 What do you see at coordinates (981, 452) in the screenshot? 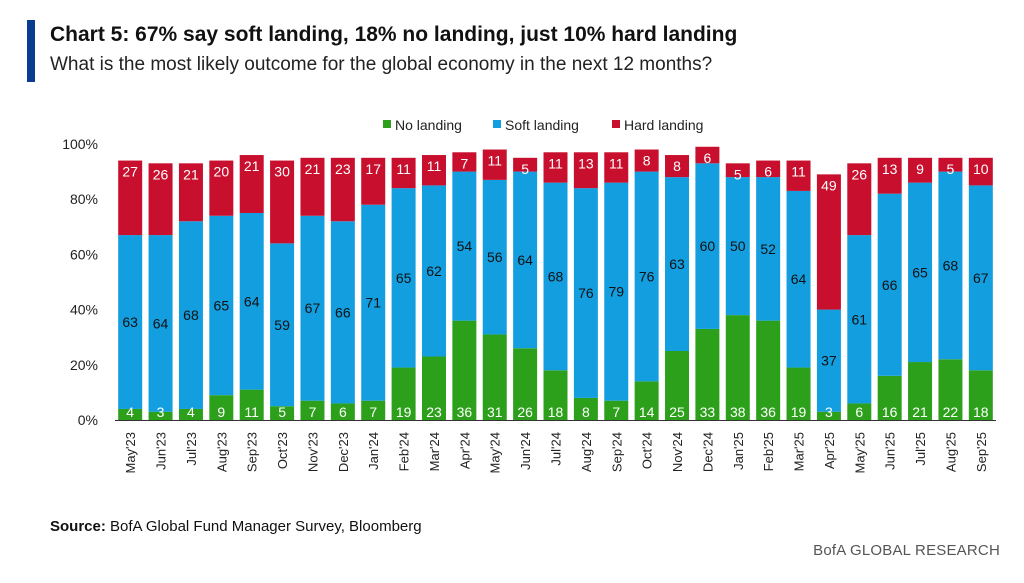
I see `x-tick-label: Sep'25` at bounding box center [981, 452].